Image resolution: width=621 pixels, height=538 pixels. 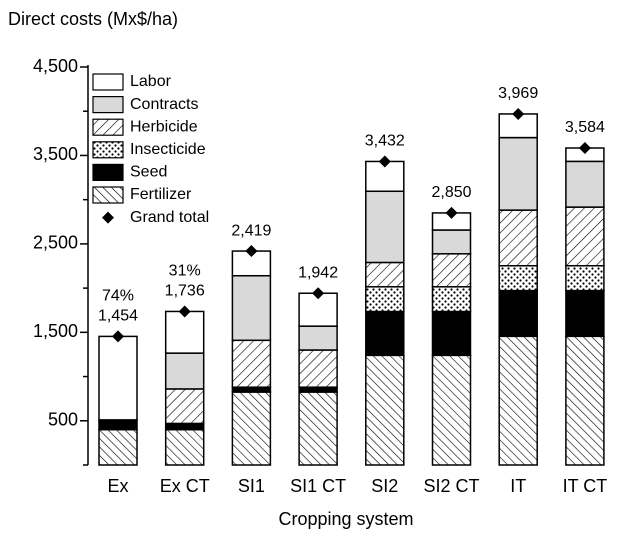 I want to click on total-label: 3,584, so click(x=585, y=127).